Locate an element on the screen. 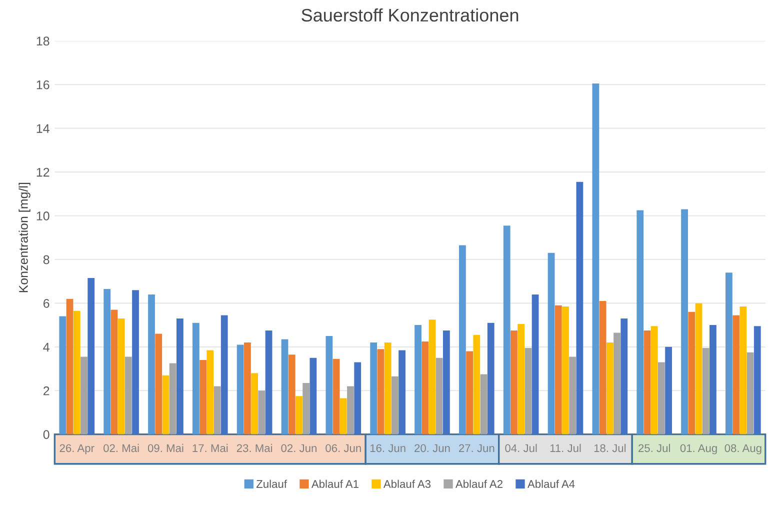 The width and height of the screenshot is (781, 511). x-tick-label: 27. Jun is located at coordinates (476, 448).